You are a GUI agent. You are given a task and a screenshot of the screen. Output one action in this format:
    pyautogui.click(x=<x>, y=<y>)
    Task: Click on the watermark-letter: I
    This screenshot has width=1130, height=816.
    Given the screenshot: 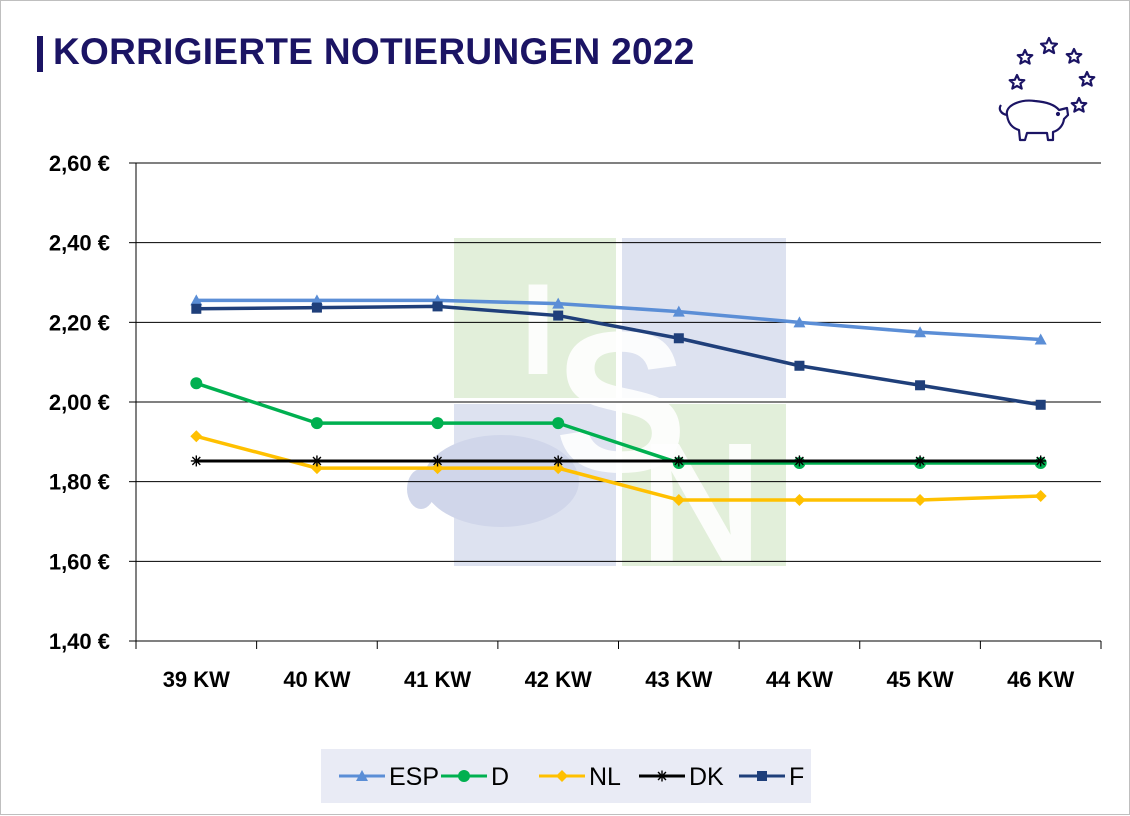 What is the action you would take?
    pyautogui.click(x=538, y=329)
    